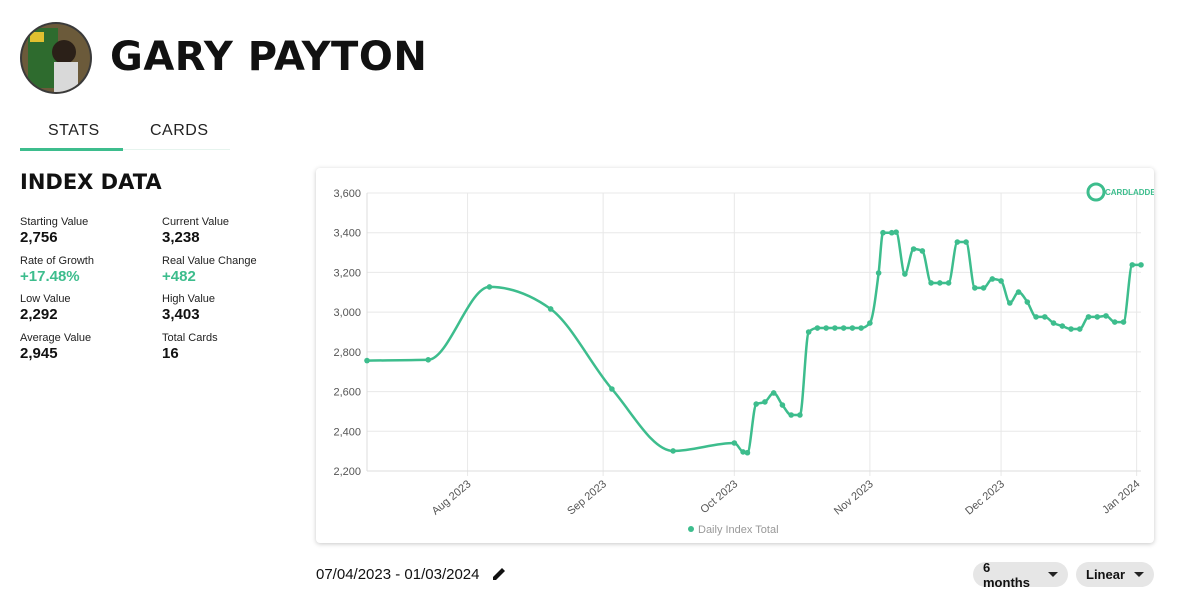 The image size is (1200, 600). I want to click on stat-value: 2,945, so click(39, 353).